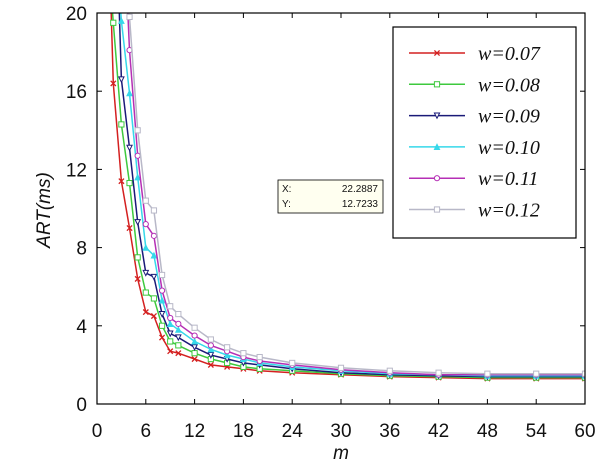 The image size is (600, 464). I want to click on x-tick-label: 18, so click(243, 431).